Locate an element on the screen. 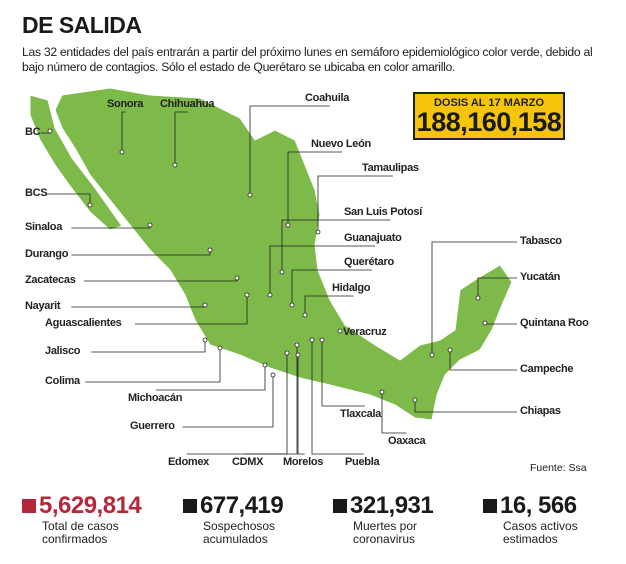  stat-label: Muertes por coronavirus is located at coordinates (385, 532).